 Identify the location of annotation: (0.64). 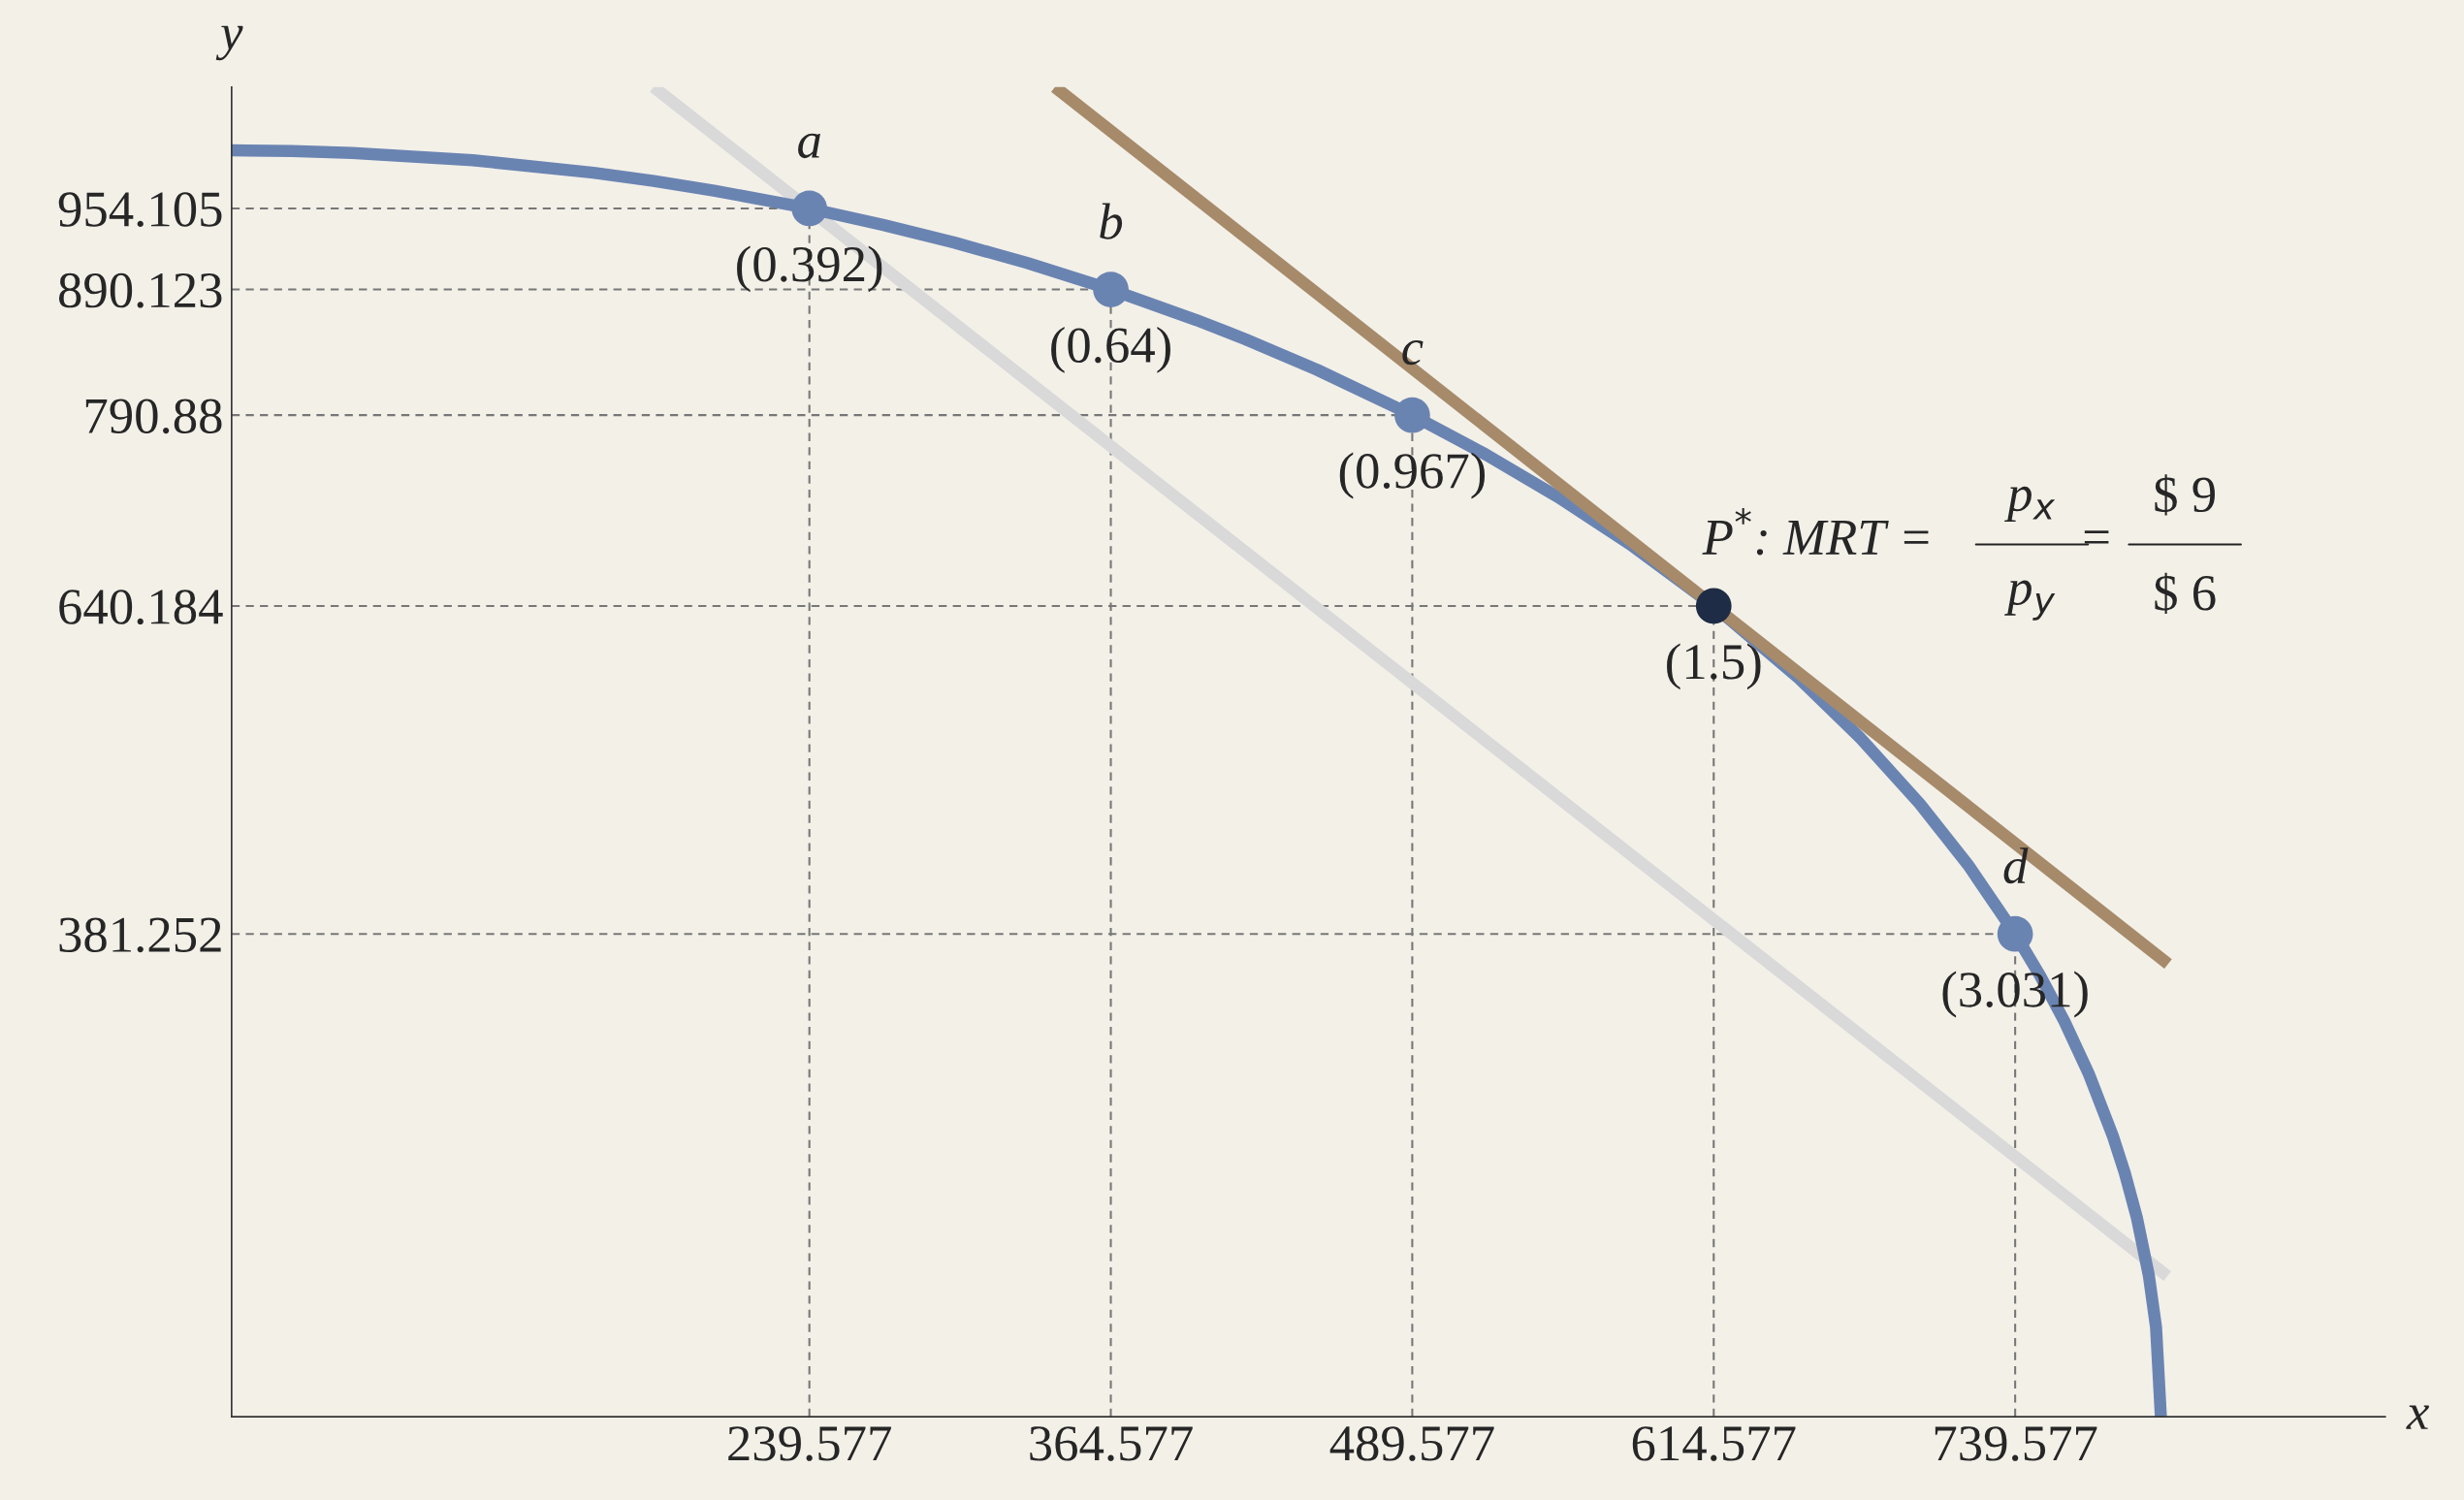
(1110, 349).